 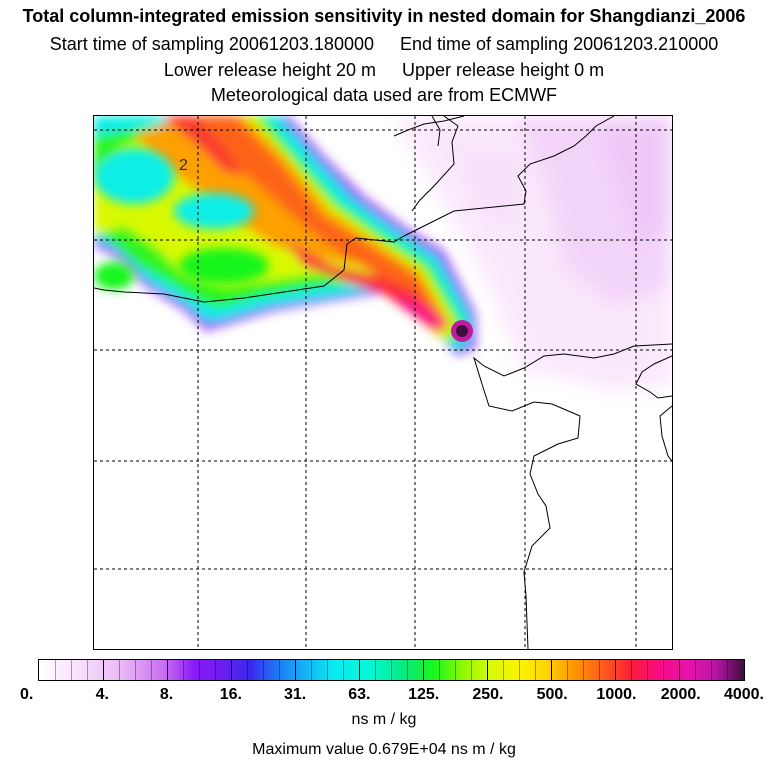 I want to click on maximum-value: Maximum value 0.679E+04 ns m / kg, so click(x=384, y=749).